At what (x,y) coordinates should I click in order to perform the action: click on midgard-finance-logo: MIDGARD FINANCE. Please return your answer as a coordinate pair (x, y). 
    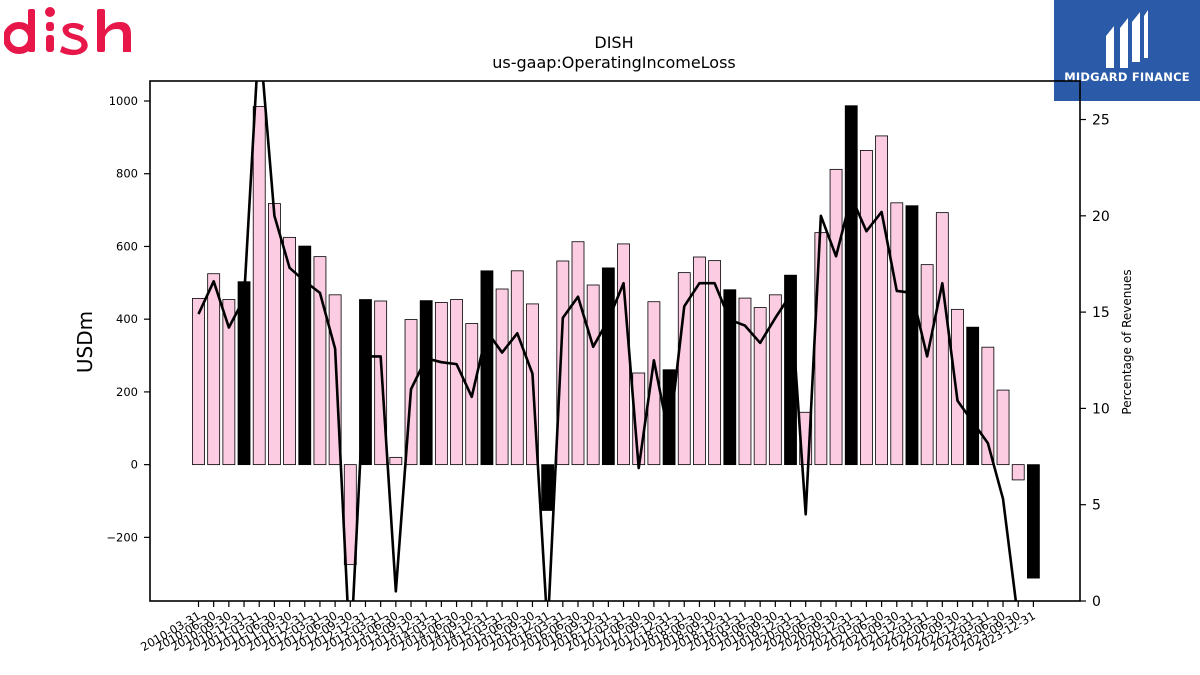
    Looking at the image, I should click on (1127, 50).